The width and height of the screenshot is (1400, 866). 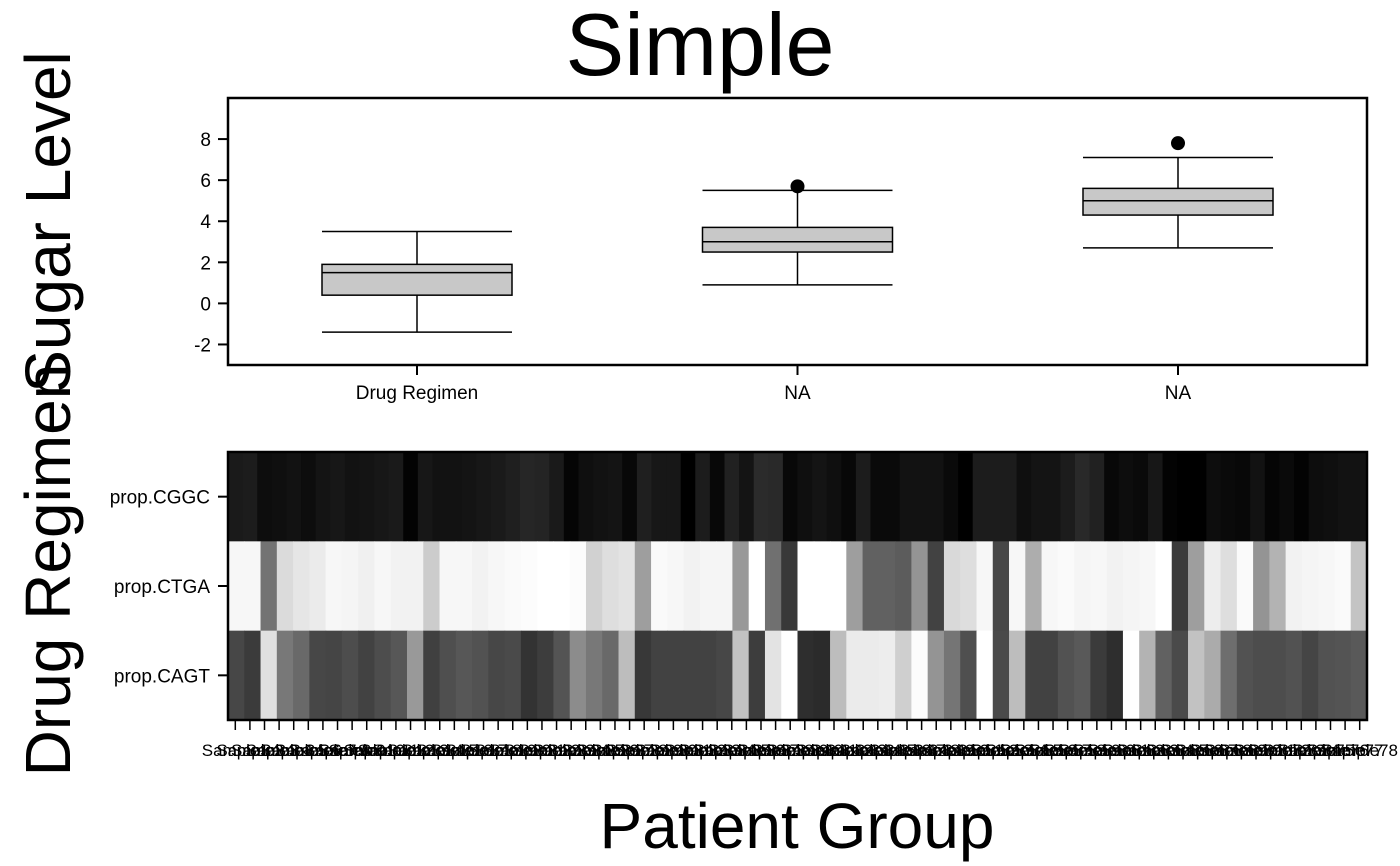 I want to click on sample-tick-label: Sample7, so click(x=322, y=750).